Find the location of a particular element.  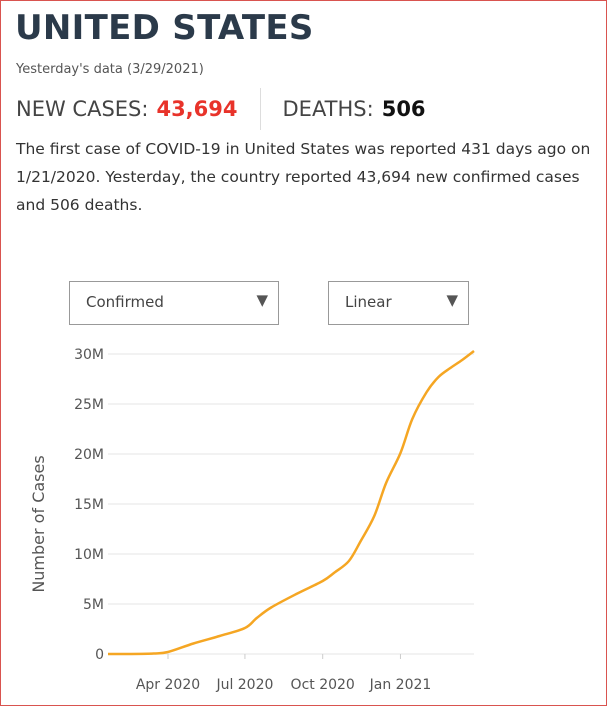

y-axis-label: Number of Cases is located at coordinates (38, 523).